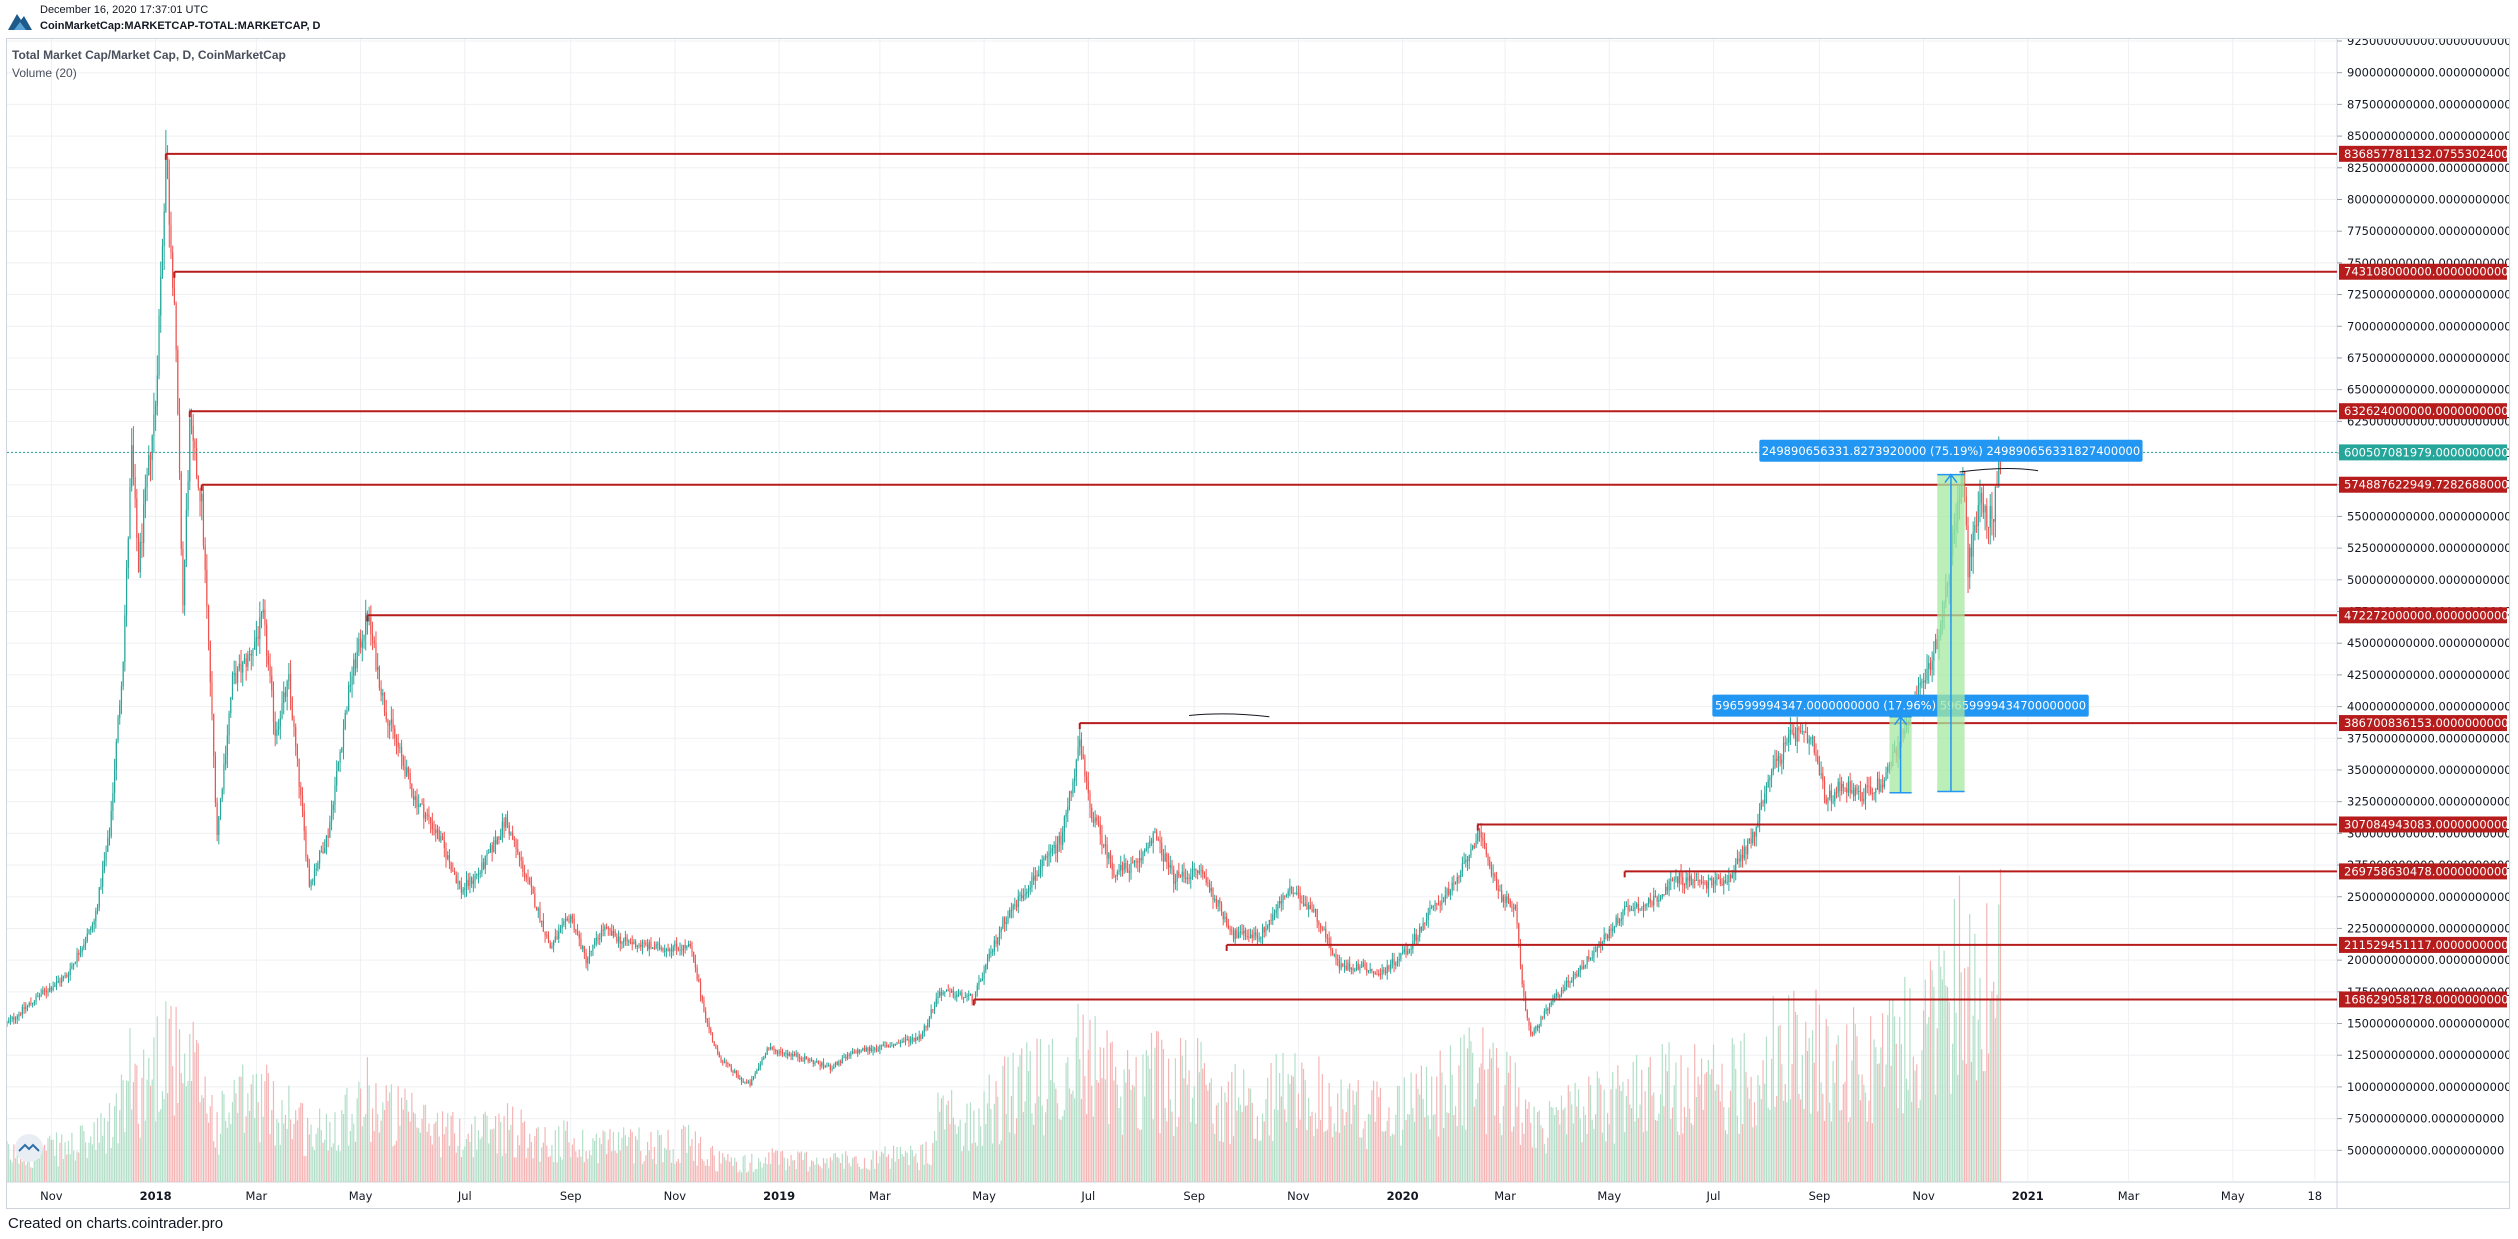 The image size is (2518, 1239). Describe the element at coordinates (1999, 470) in the screenshot. I see `trend-arc` at that location.